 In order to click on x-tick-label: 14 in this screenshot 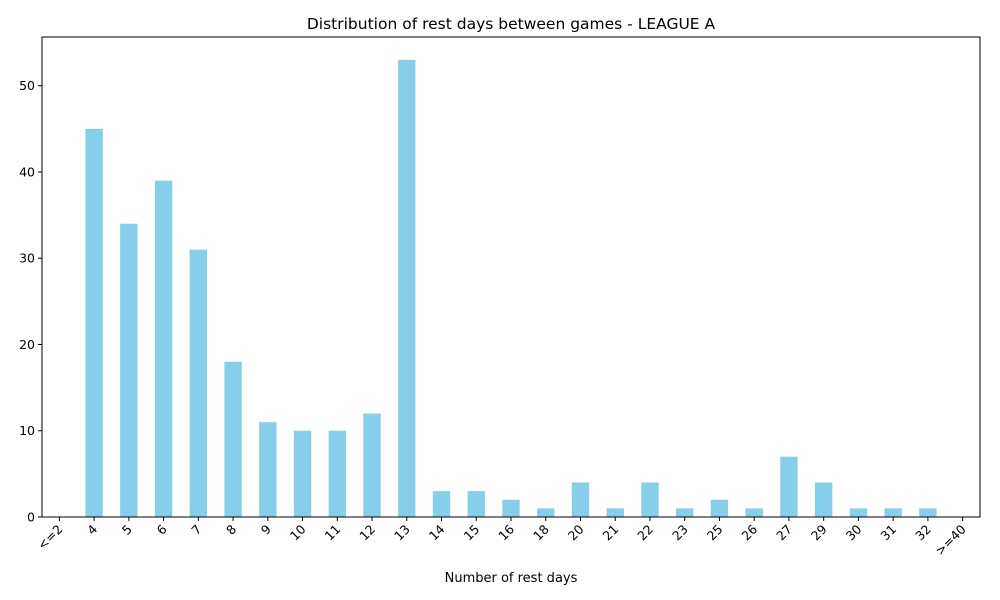, I will do `click(437, 532)`.